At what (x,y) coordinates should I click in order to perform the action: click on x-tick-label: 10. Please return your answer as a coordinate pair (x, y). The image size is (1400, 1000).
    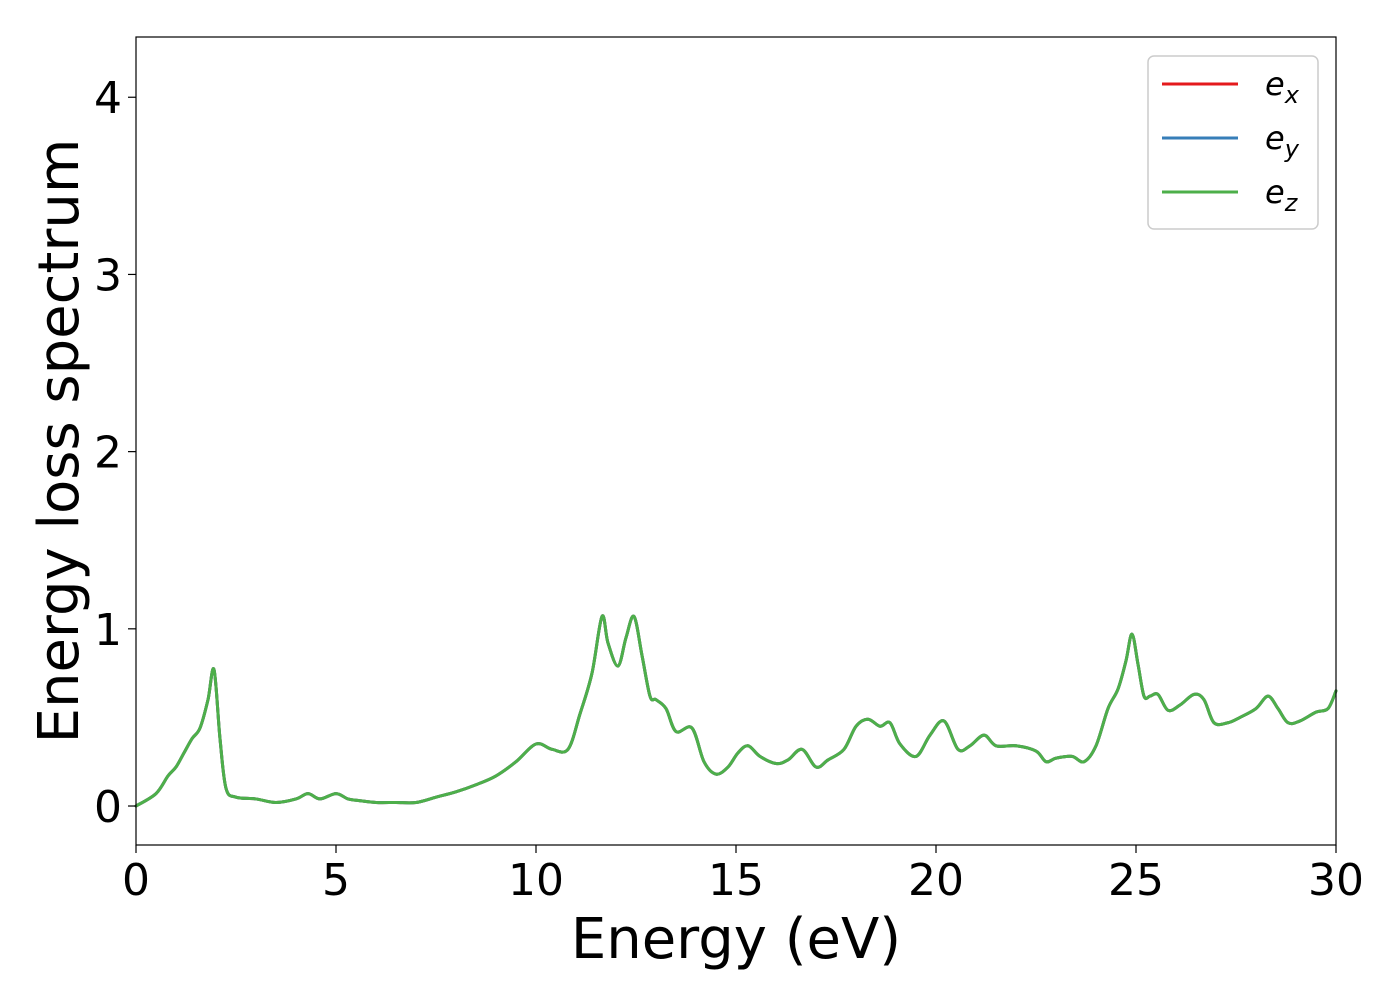
    Looking at the image, I should click on (536, 880).